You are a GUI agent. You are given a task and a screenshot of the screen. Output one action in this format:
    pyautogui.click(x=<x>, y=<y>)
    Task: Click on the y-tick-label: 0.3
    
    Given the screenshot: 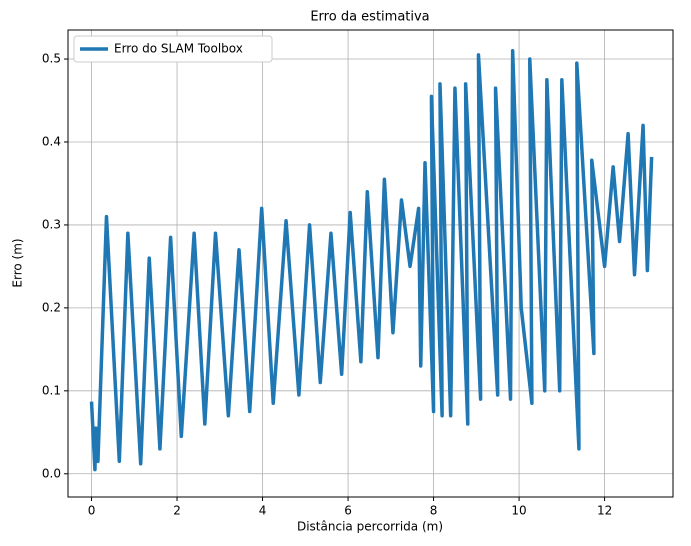 What is the action you would take?
    pyautogui.click(x=51, y=224)
    